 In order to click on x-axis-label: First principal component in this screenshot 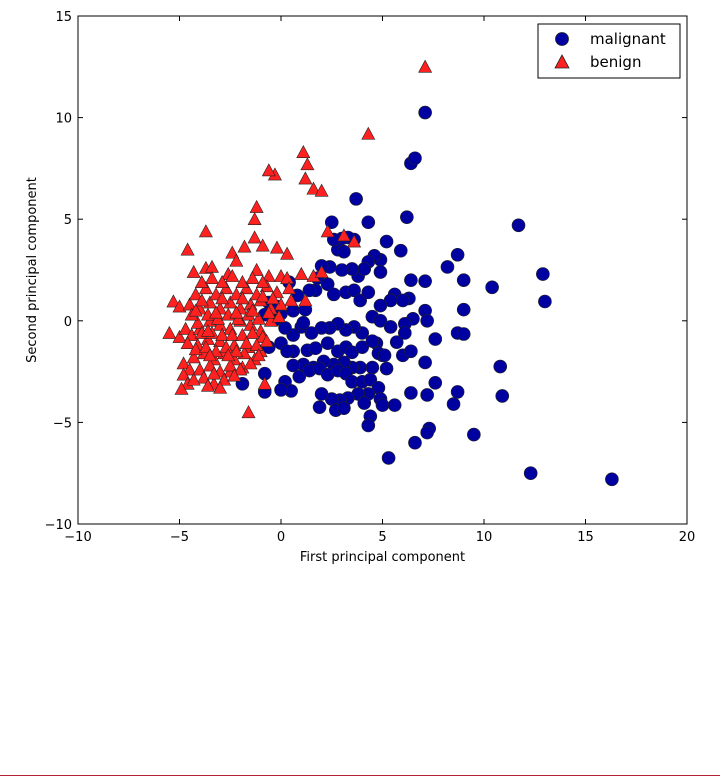, I will do `click(382, 557)`.